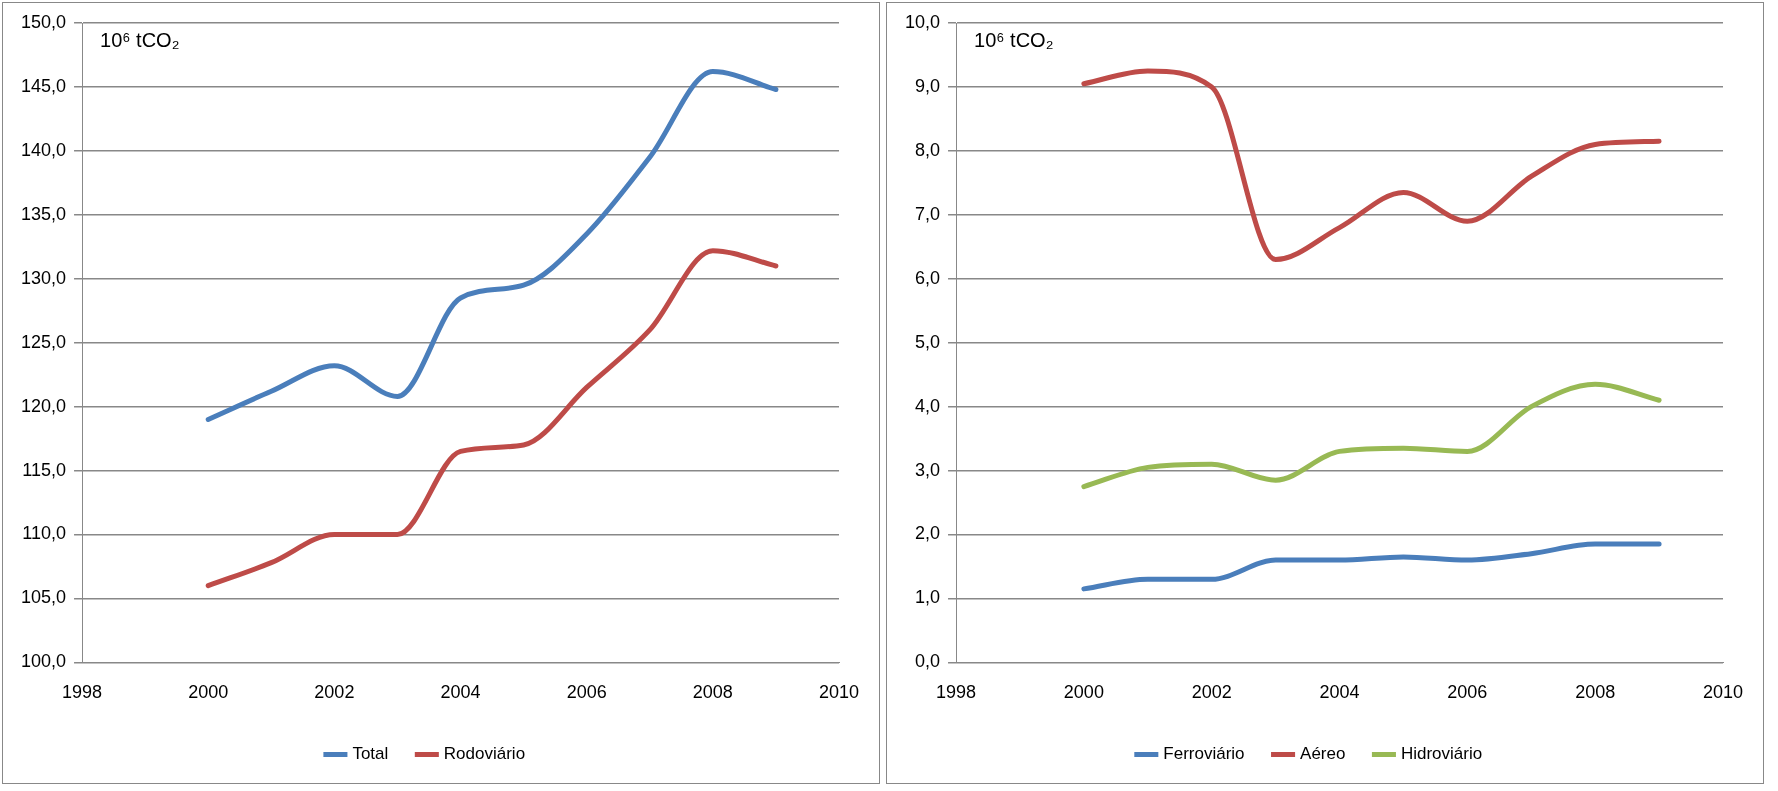  What do you see at coordinates (44, 661) in the screenshot?
I see `y-tick-label: 100,0` at bounding box center [44, 661].